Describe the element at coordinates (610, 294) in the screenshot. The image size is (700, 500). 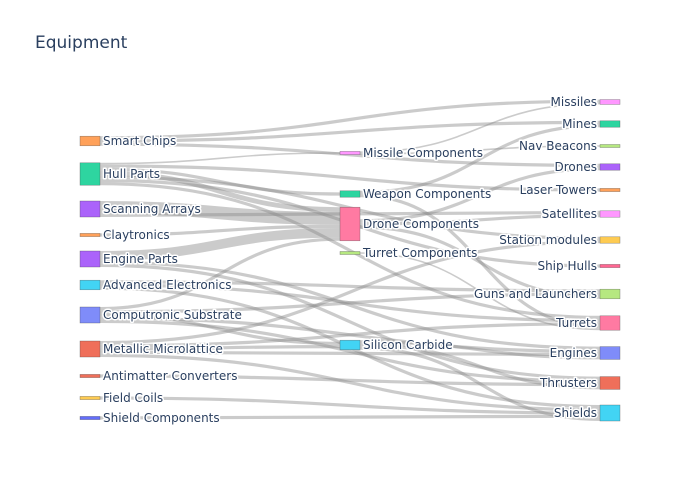
I see `node-guns-and-launchers` at that location.